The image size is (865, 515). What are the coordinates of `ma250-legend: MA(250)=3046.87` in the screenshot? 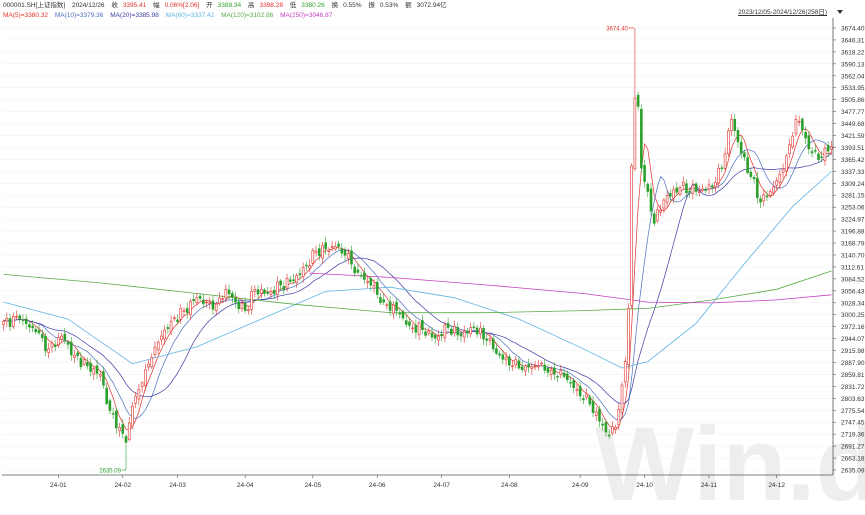 It's located at (306, 15).